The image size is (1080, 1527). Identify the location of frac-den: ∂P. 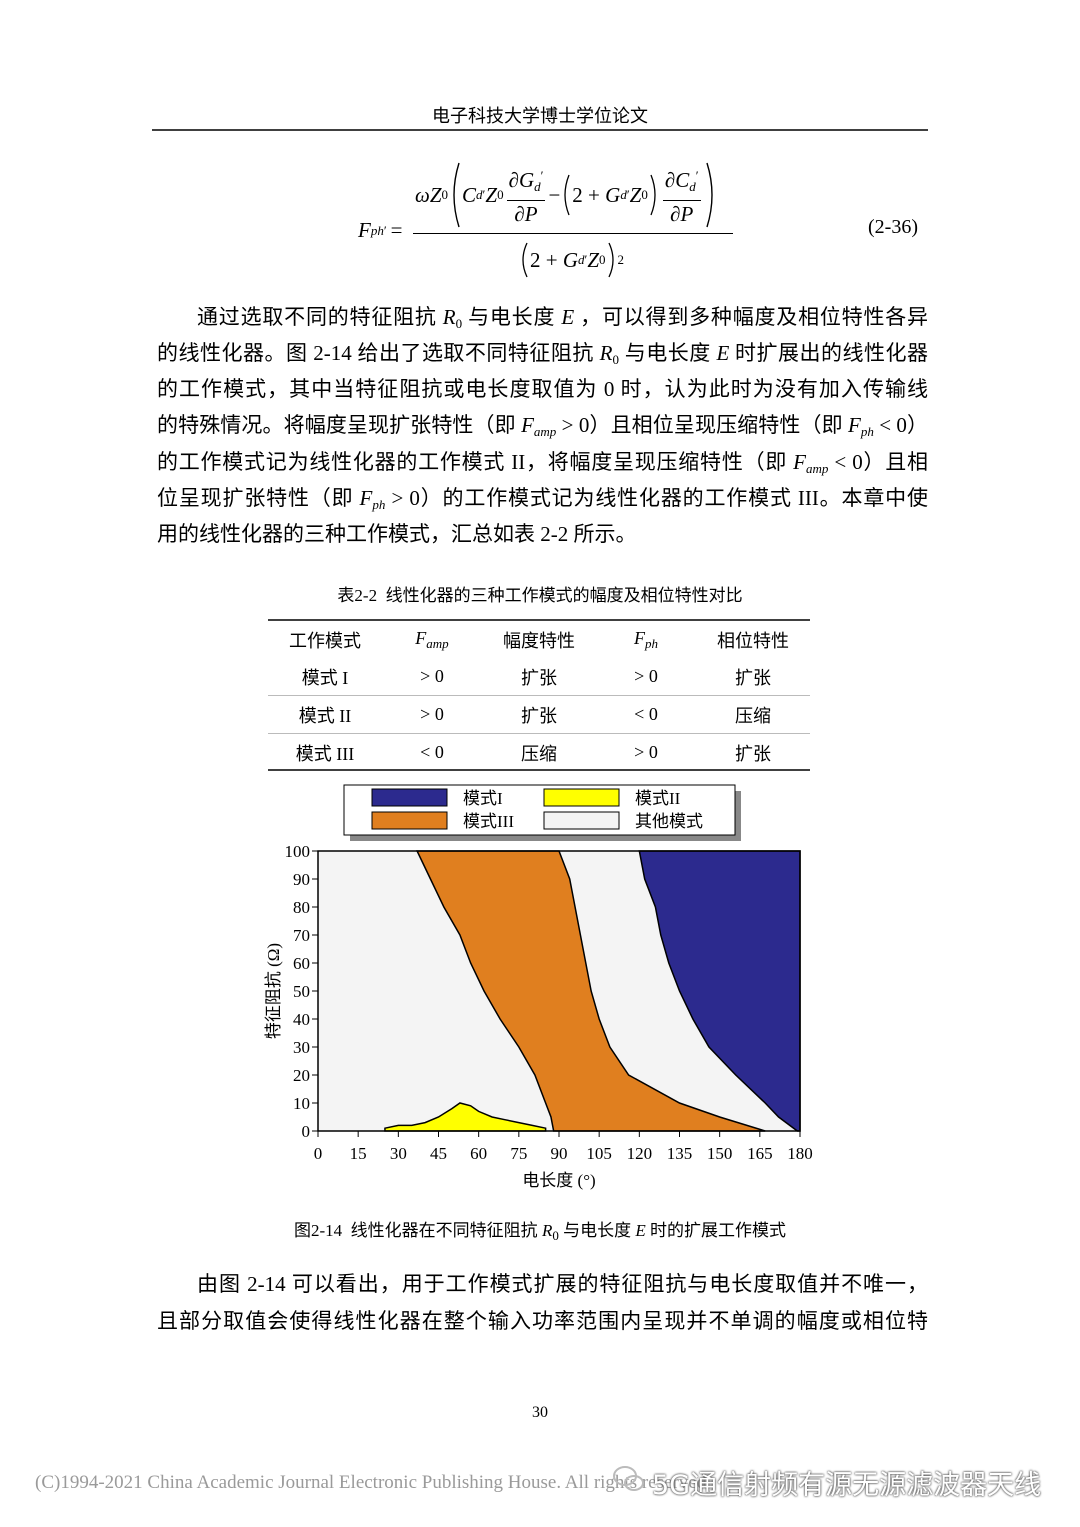
(681, 214).